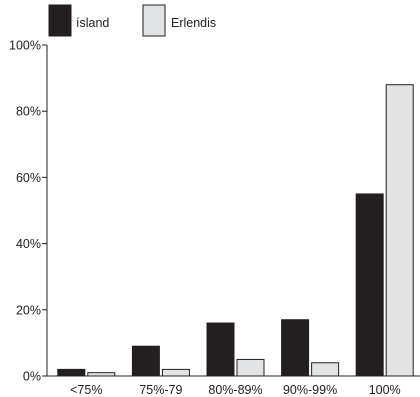 This screenshot has height=397, width=420. Describe the element at coordinates (193, 23) in the screenshot. I see `legend-label-erlendis: Erlendis` at that location.